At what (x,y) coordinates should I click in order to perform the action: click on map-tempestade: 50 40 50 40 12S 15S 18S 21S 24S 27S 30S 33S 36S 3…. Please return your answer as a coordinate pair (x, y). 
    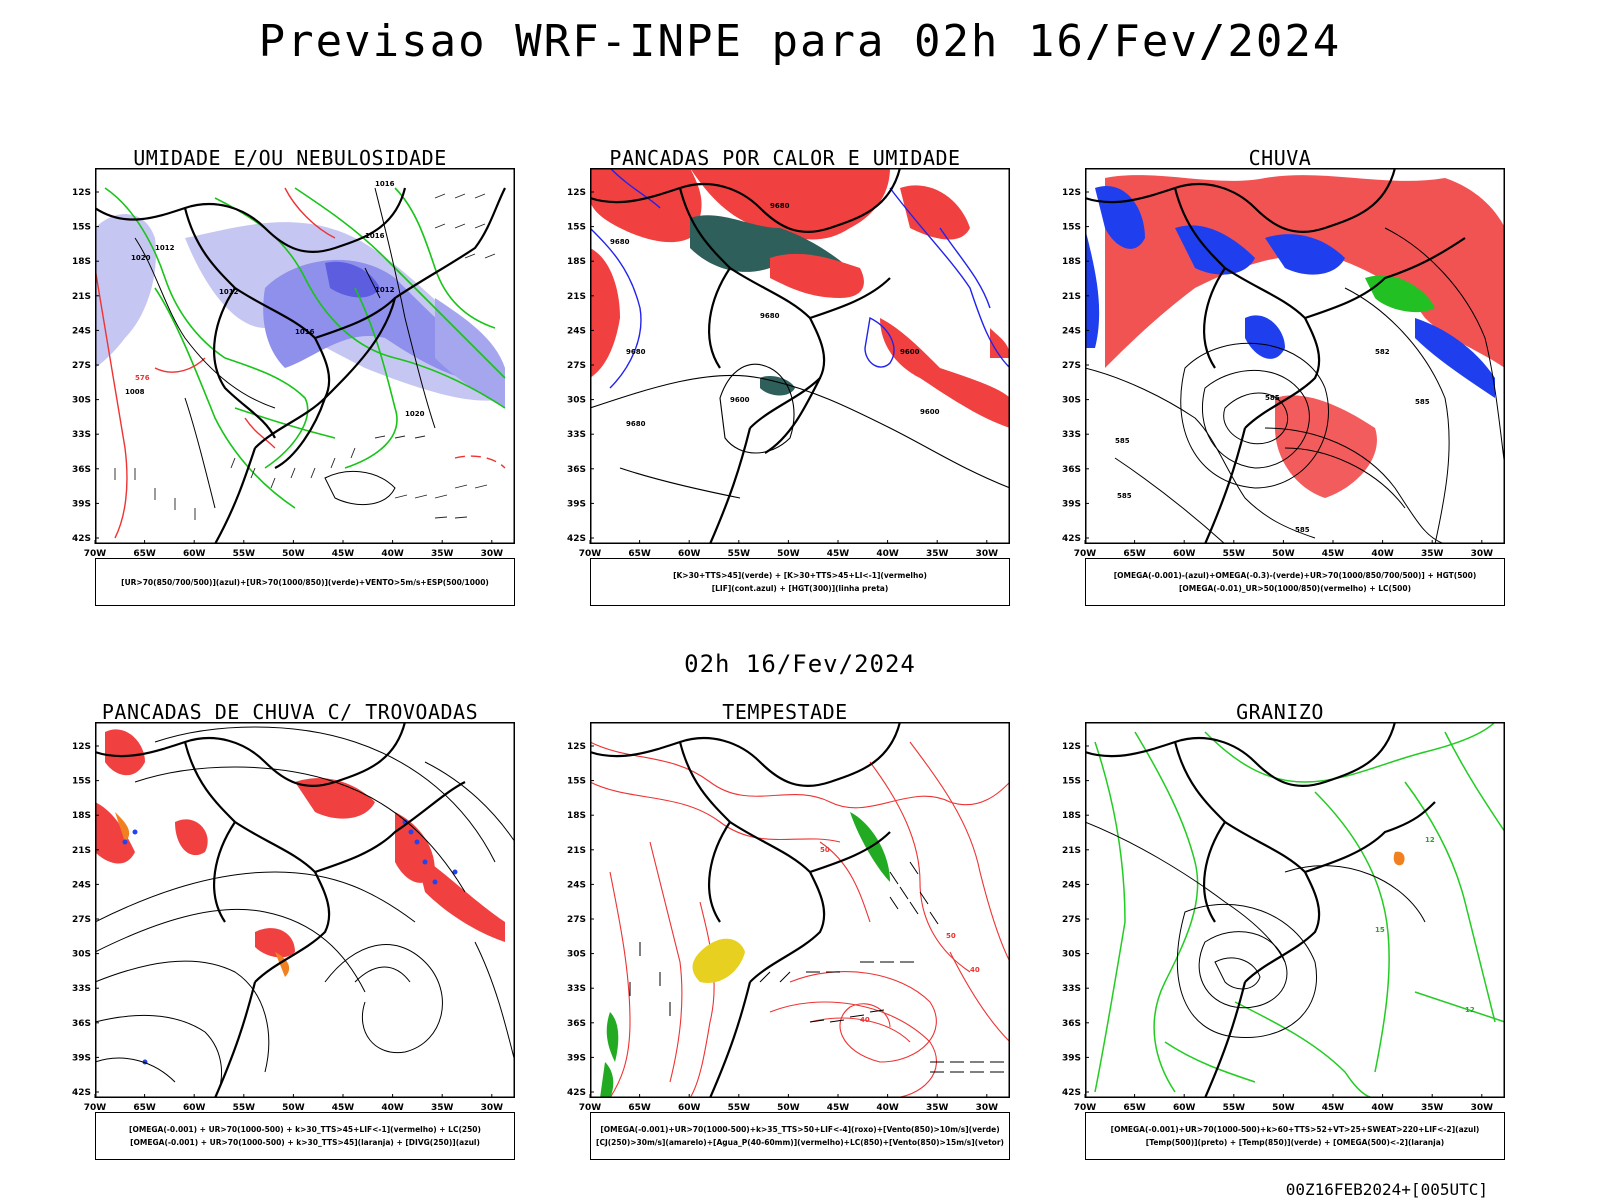
    Looking at the image, I should click on (788, 917).